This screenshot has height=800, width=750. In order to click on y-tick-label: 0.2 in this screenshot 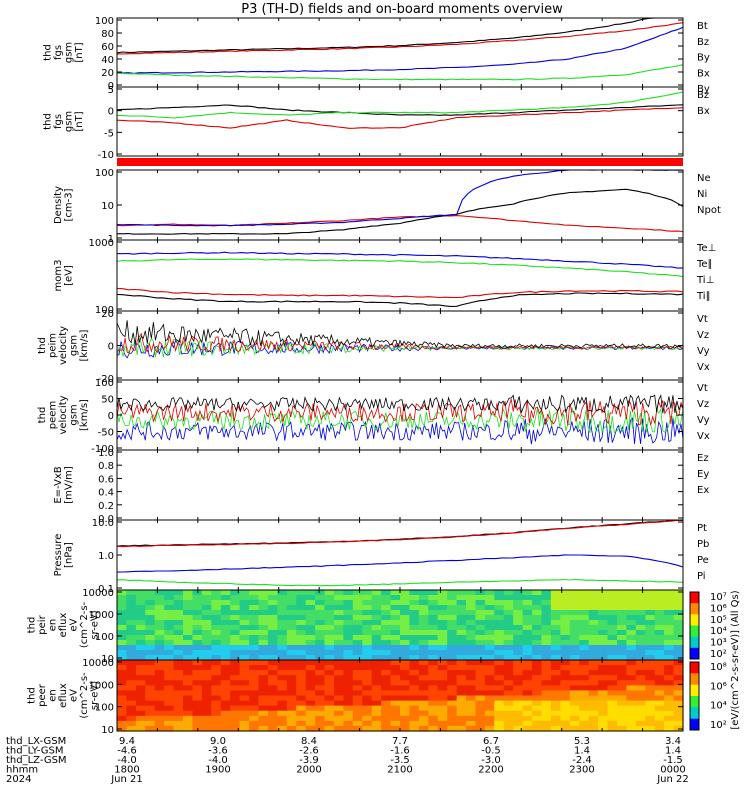, I will do `click(106, 506)`.